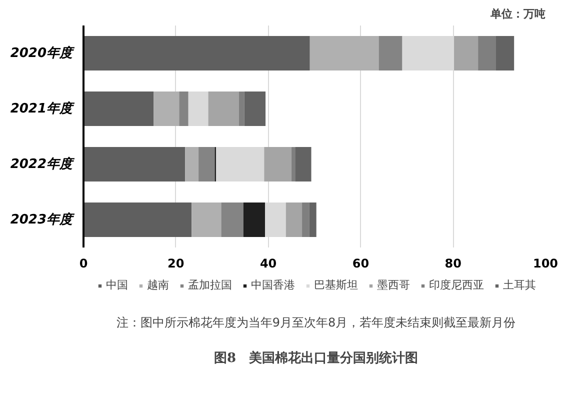 Image resolution: width=577 pixels, height=411 pixels. I want to click on legend-label: 孟加拉国, so click(210, 285).